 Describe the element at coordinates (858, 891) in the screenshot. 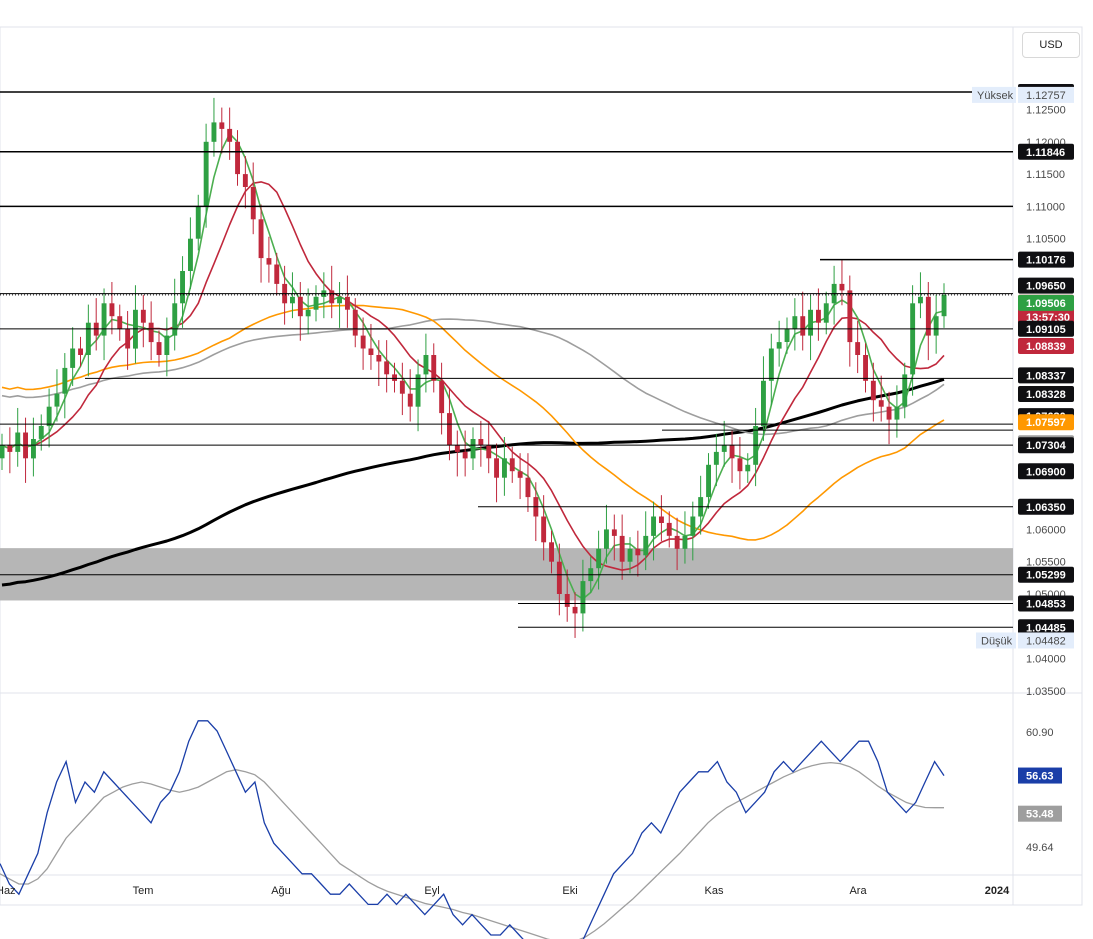

I see `time-axis-label: Ara` at that location.